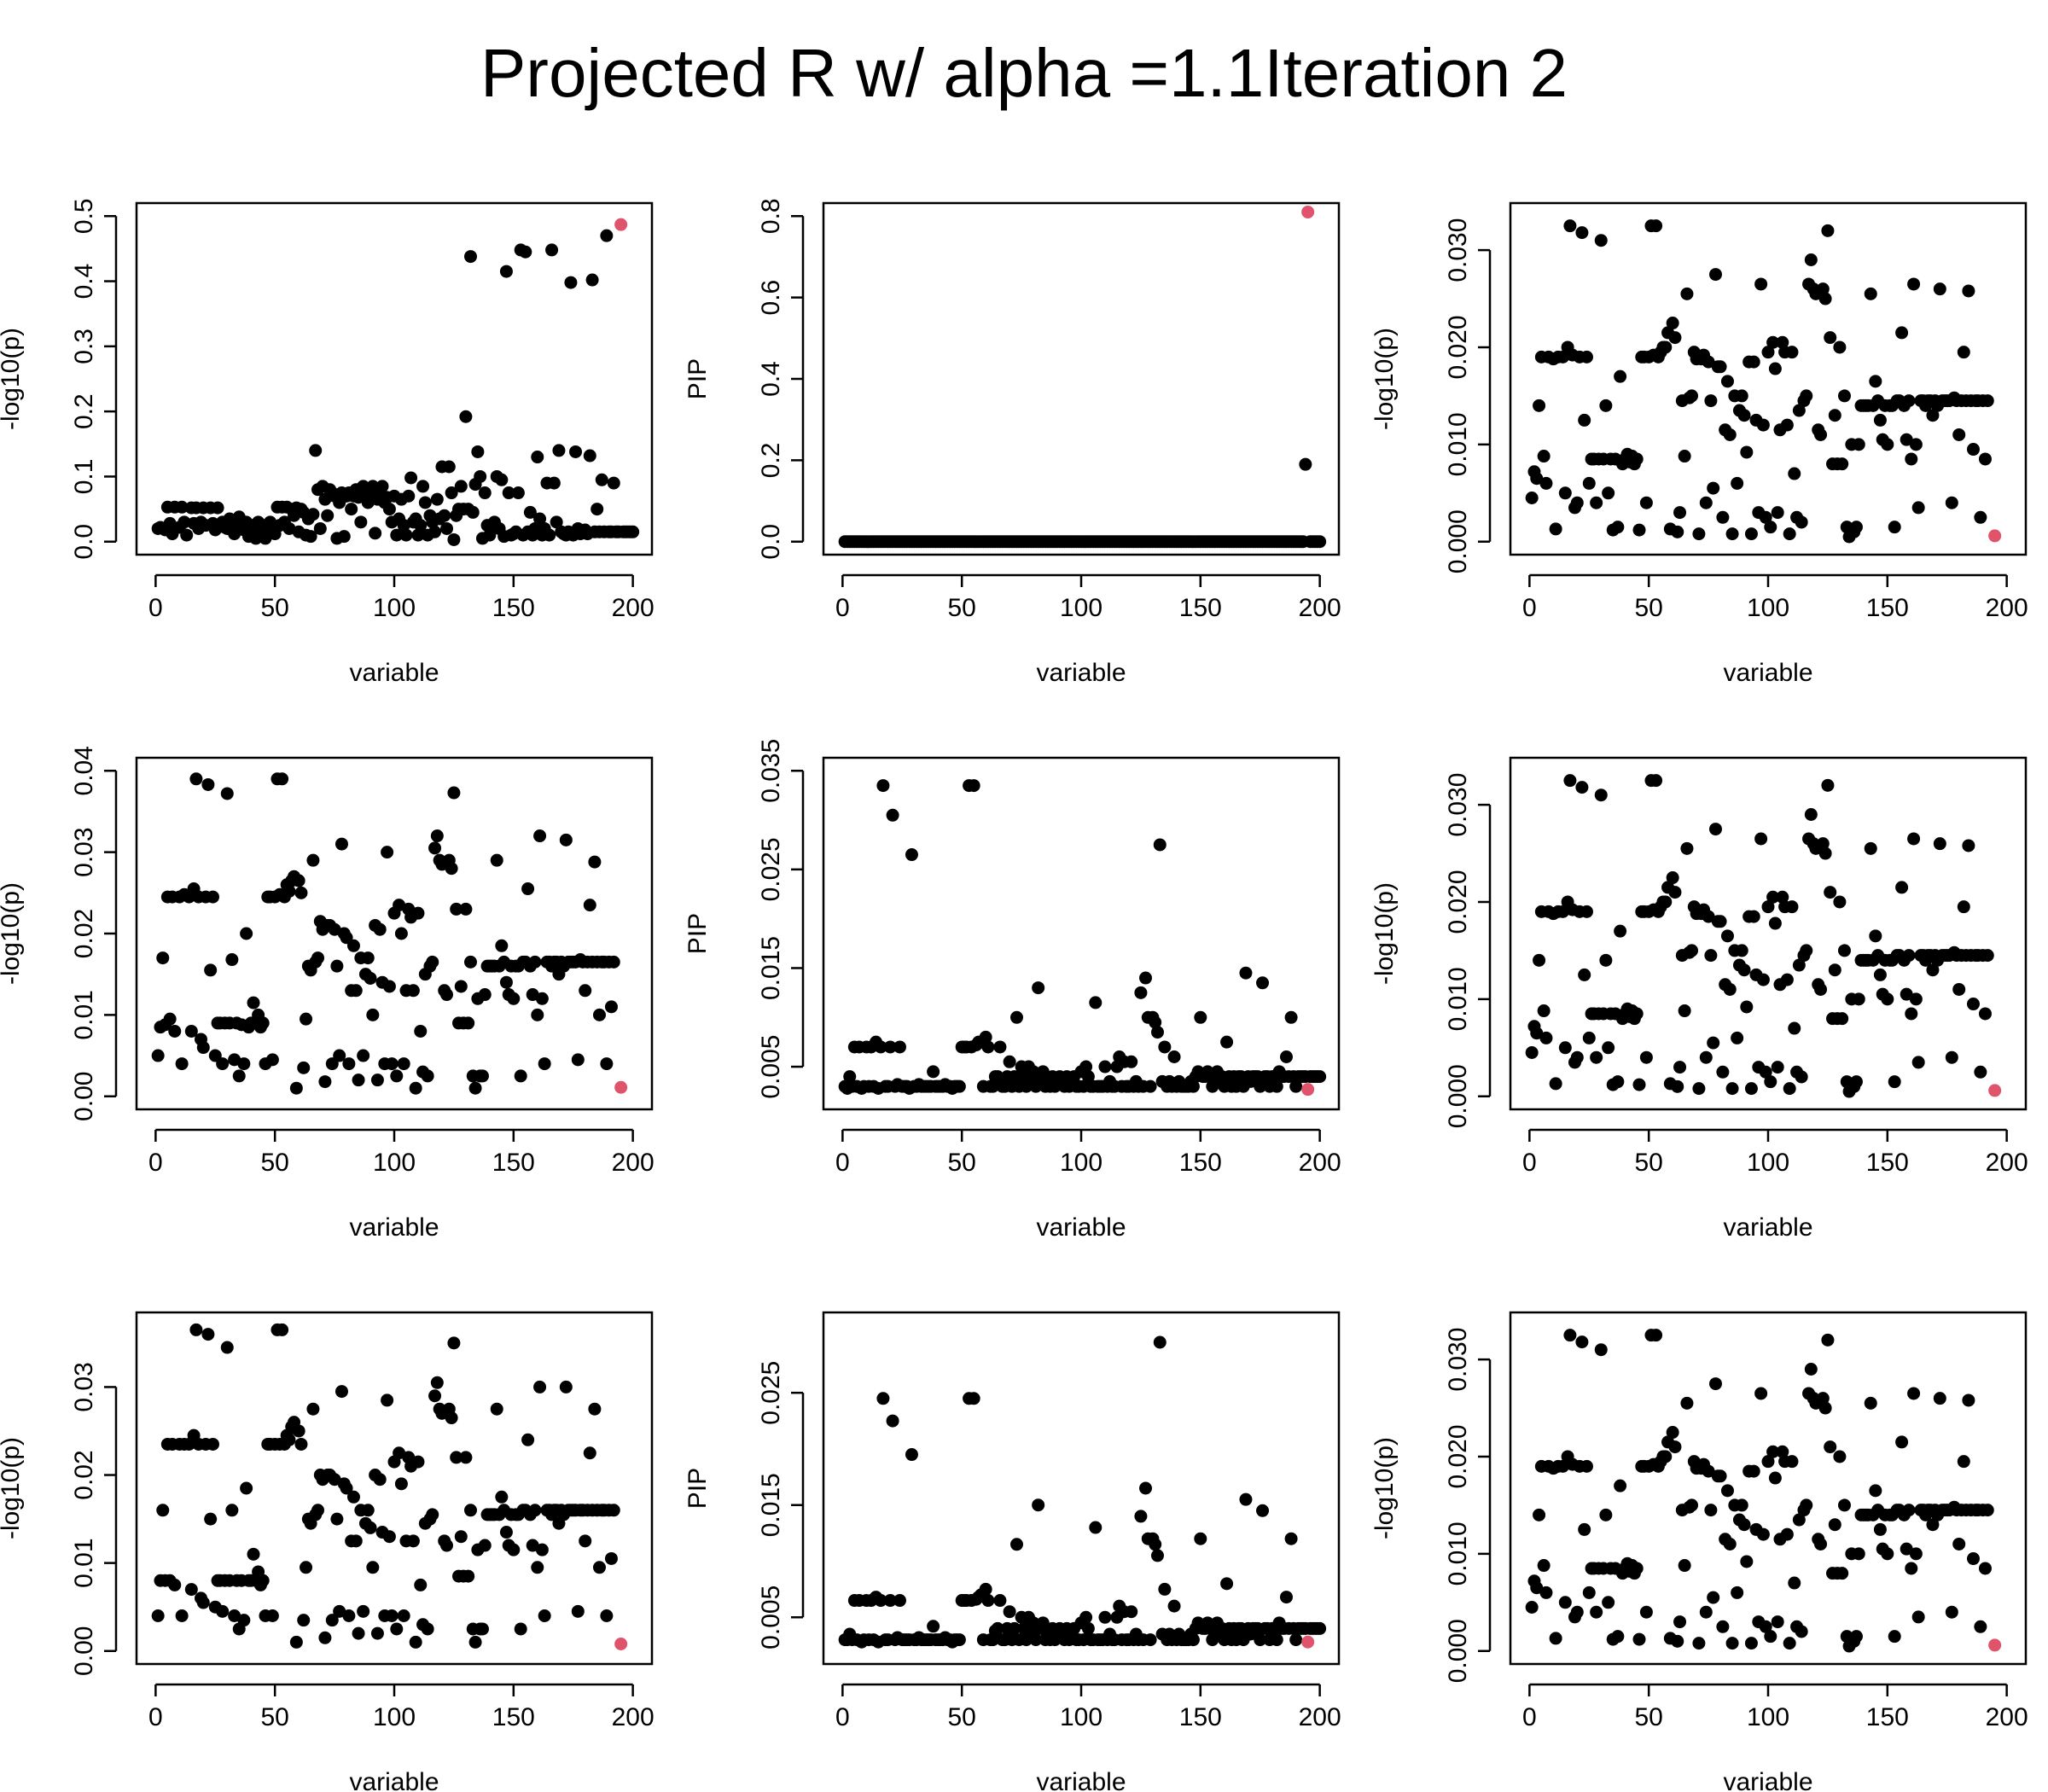  What do you see at coordinates (771, 461) in the screenshot?
I see `y-tick-label: 0.2` at bounding box center [771, 461].